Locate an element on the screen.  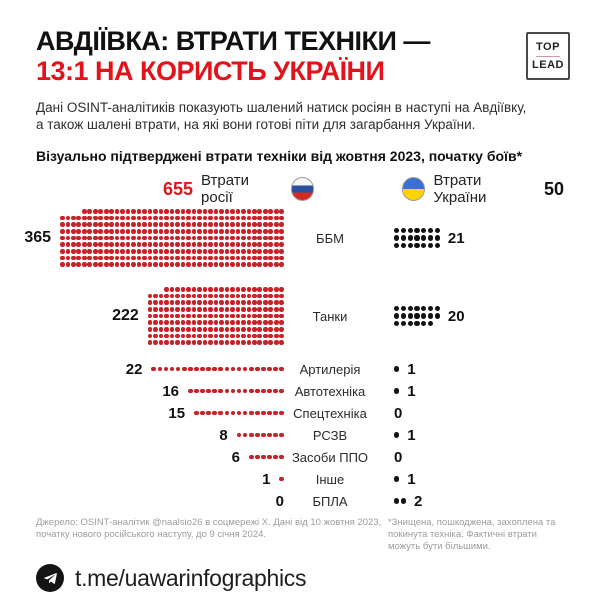
category-label: Спецтехніка is located at coordinates (330, 413).